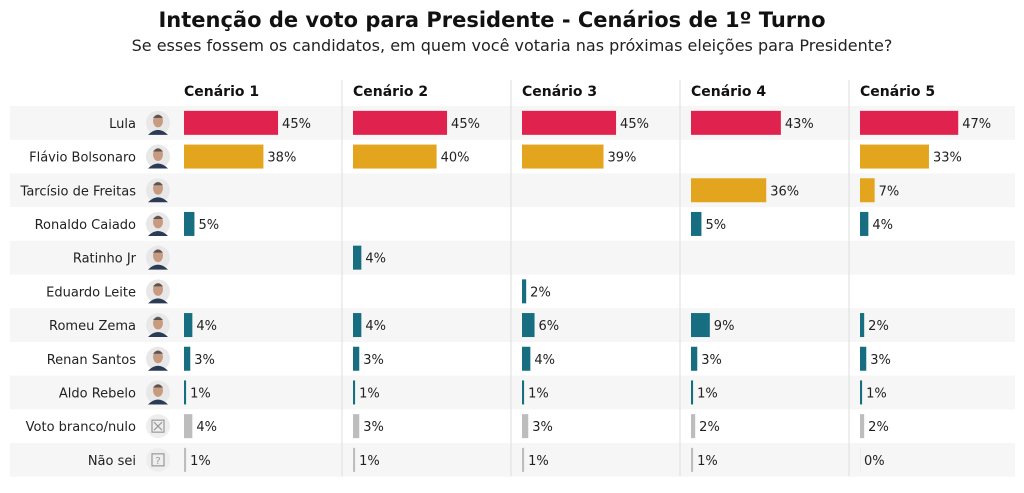  Describe the element at coordinates (455, 158) in the screenshot. I see `data-label: 40%` at that location.